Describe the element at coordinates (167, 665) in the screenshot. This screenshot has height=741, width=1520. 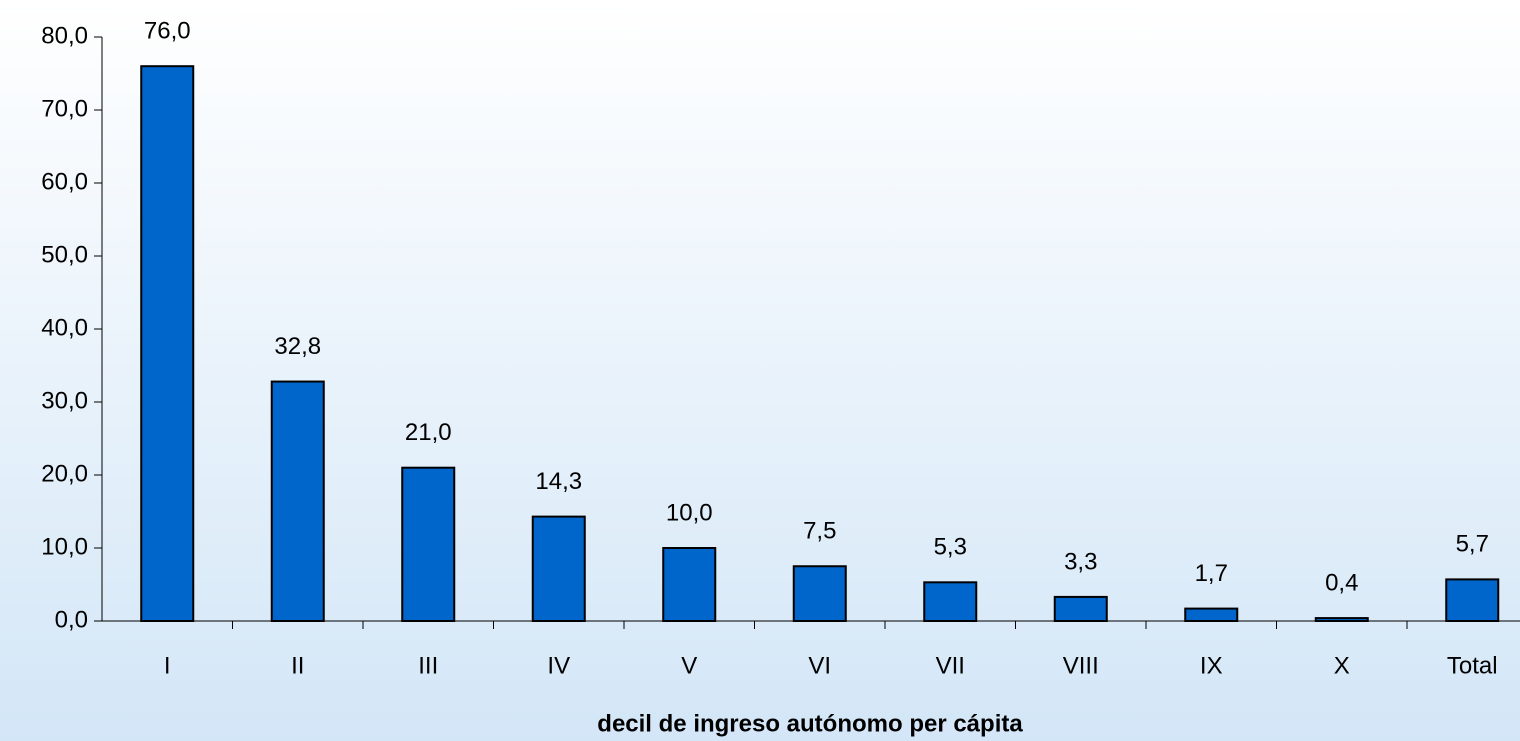
I see `x-tick-label: I` at that location.